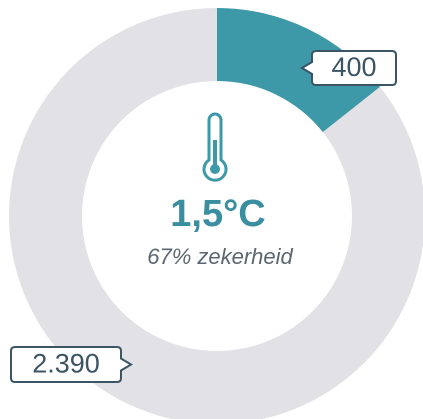 The width and height of the screenshot is (423, 419). I want to click on value-label: 2.390, so click(71, 364).